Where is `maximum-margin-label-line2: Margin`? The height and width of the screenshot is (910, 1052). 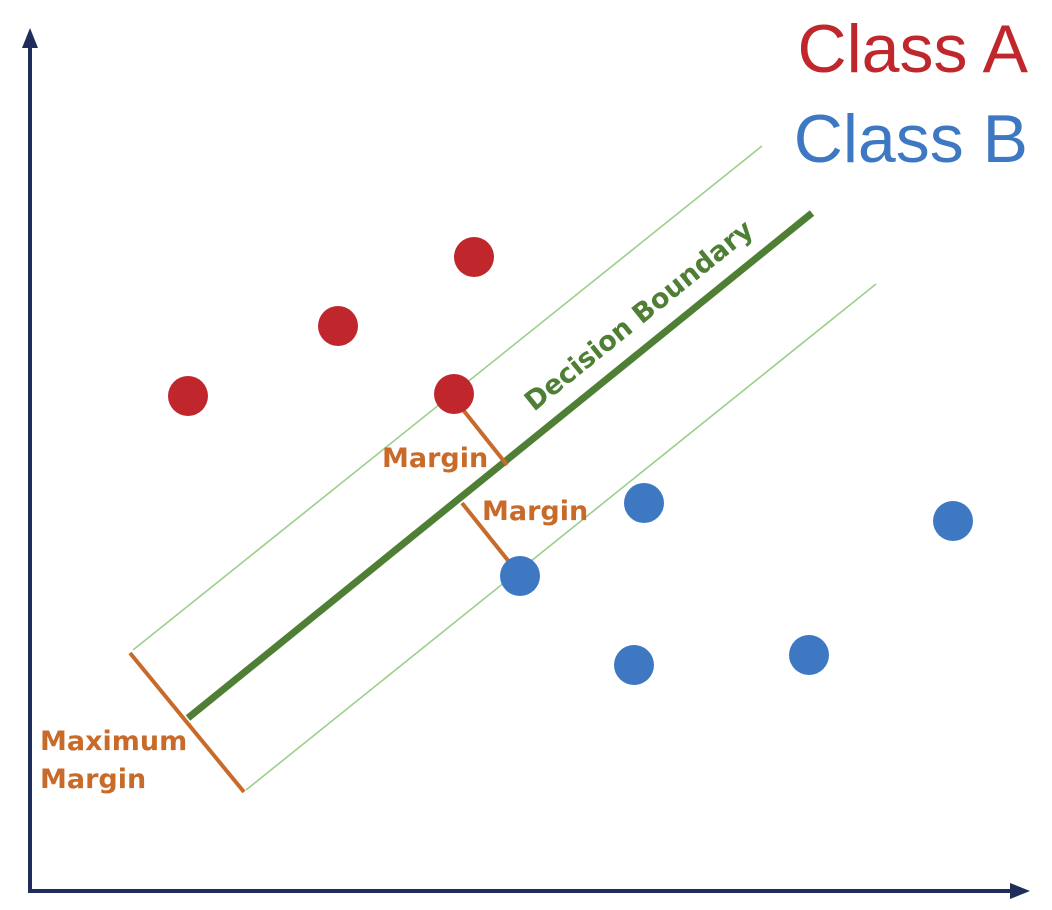 maximum-margin-label-line2: Margin is located at coordinates (93, 779).